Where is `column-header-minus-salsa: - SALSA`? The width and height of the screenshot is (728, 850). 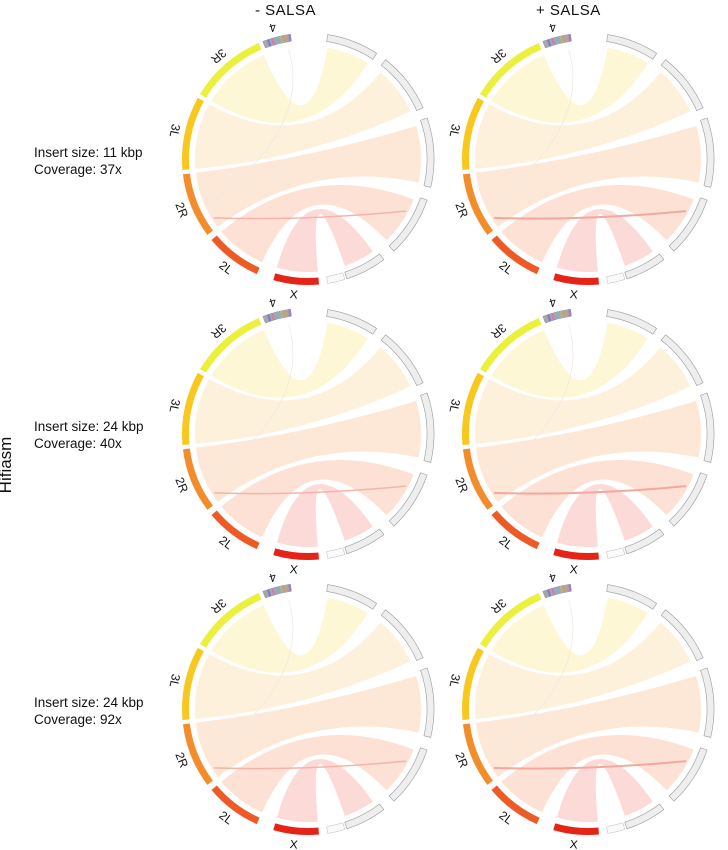
column-header-minus-salsa: - SALSA is located at coordinates (286, 10).